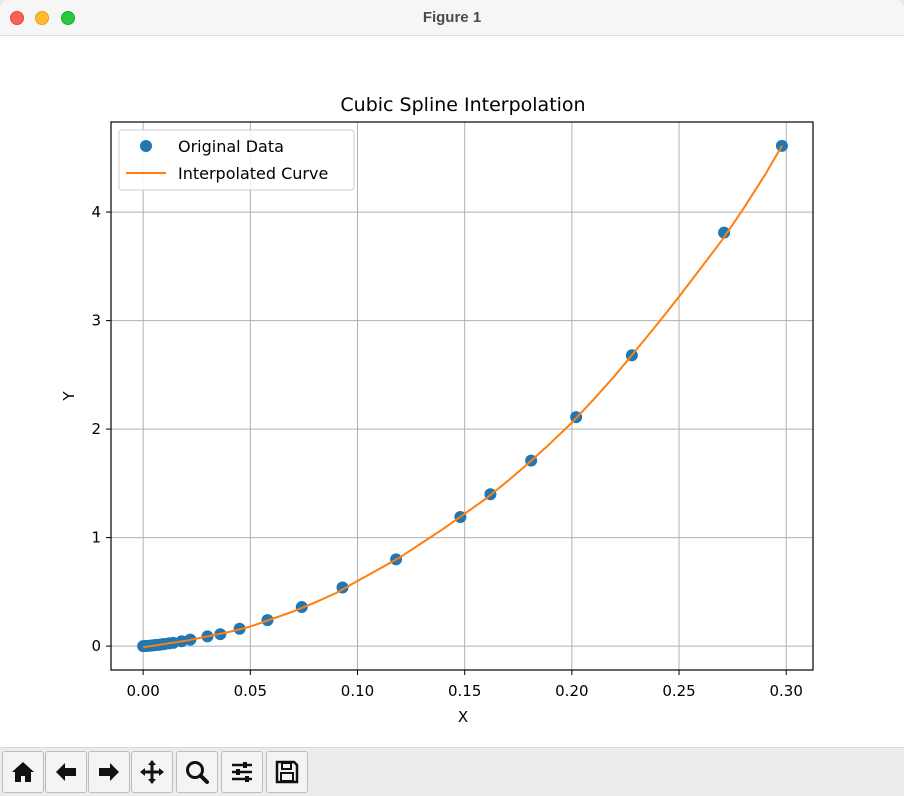  Describe the element at coordinates (462, 105) in the screenshot. I see `chart-title: Cubic Spline Interpolation` at that location.